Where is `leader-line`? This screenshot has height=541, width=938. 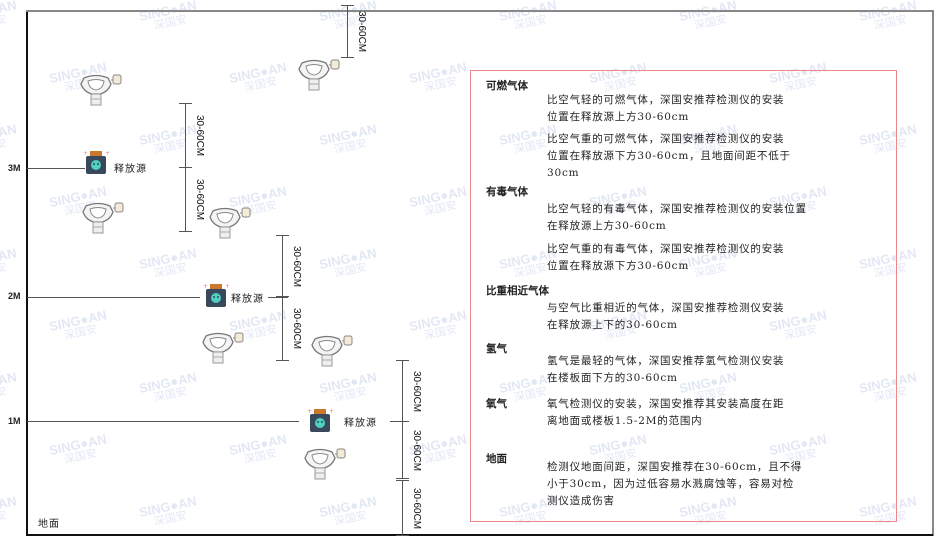 leader-line is located at coordinates (278, 297).